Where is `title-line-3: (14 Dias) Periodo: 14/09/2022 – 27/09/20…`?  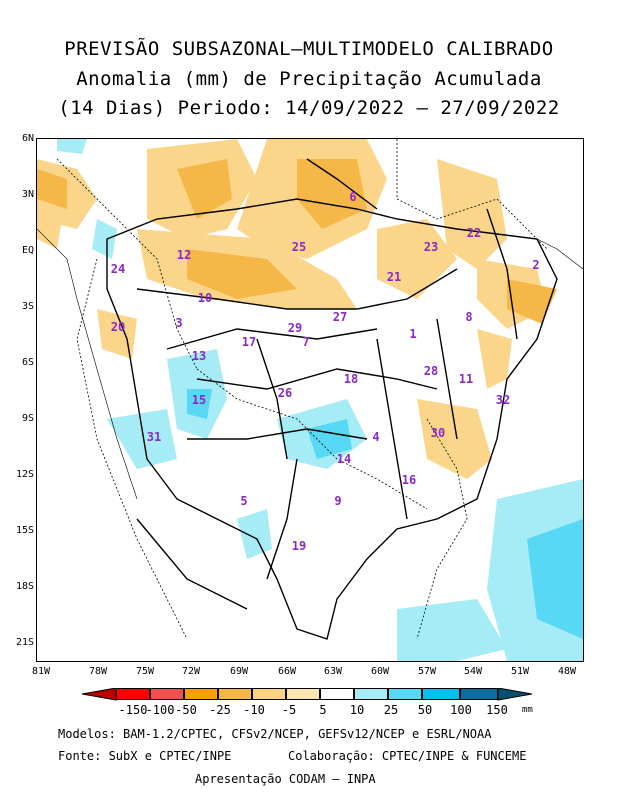
title-line-3: (14 Dias) Periodo: 14/09/2022 – 27/09/20… is located at coordinates (309, 108).